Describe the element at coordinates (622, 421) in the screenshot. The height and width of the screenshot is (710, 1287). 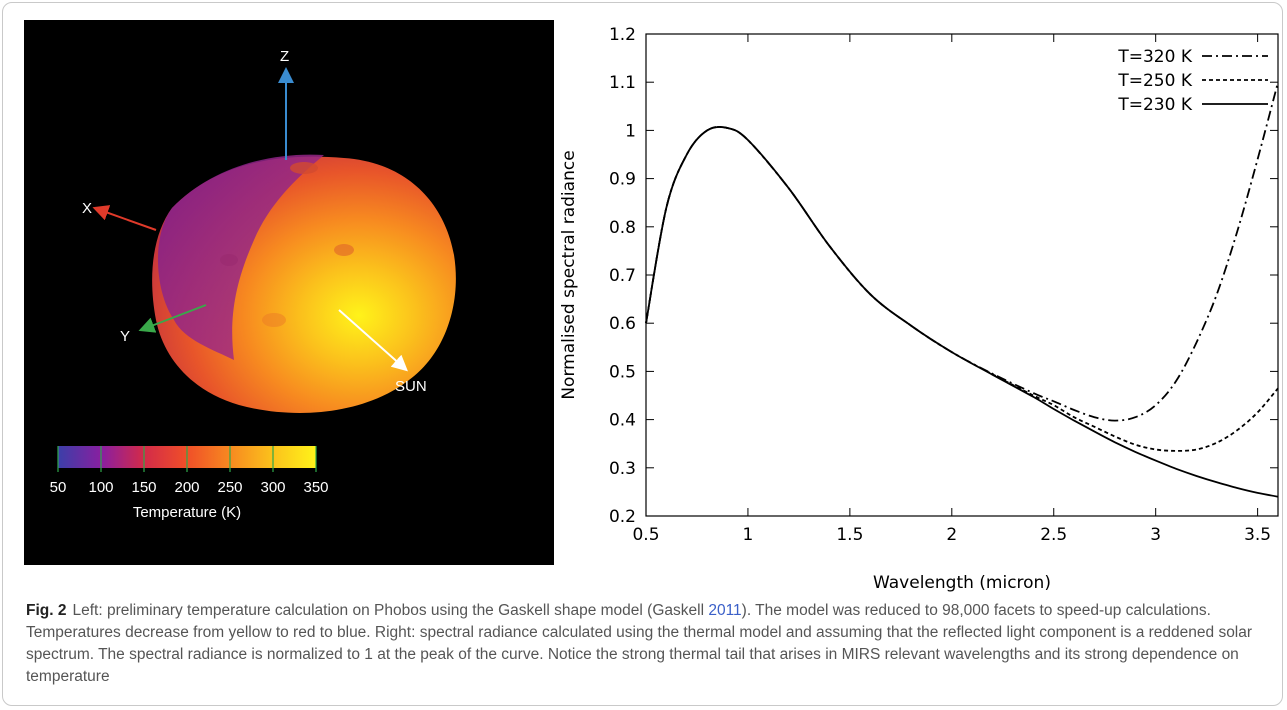
I see `y-tick-label: 0.4` at that location.